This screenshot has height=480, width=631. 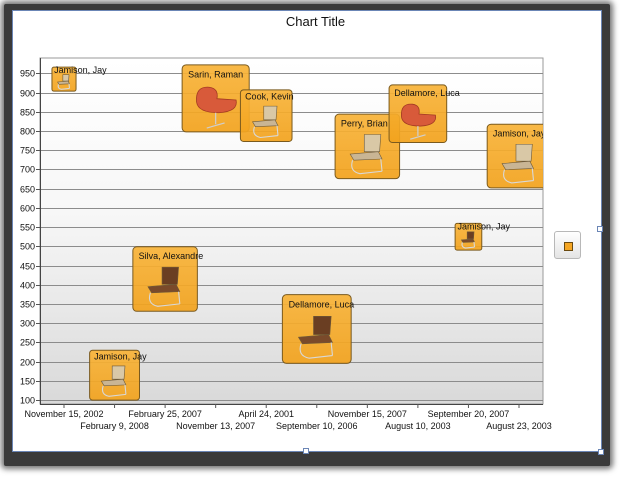 I want to click on y-tick-label: 350, so click(x=27, y=305).